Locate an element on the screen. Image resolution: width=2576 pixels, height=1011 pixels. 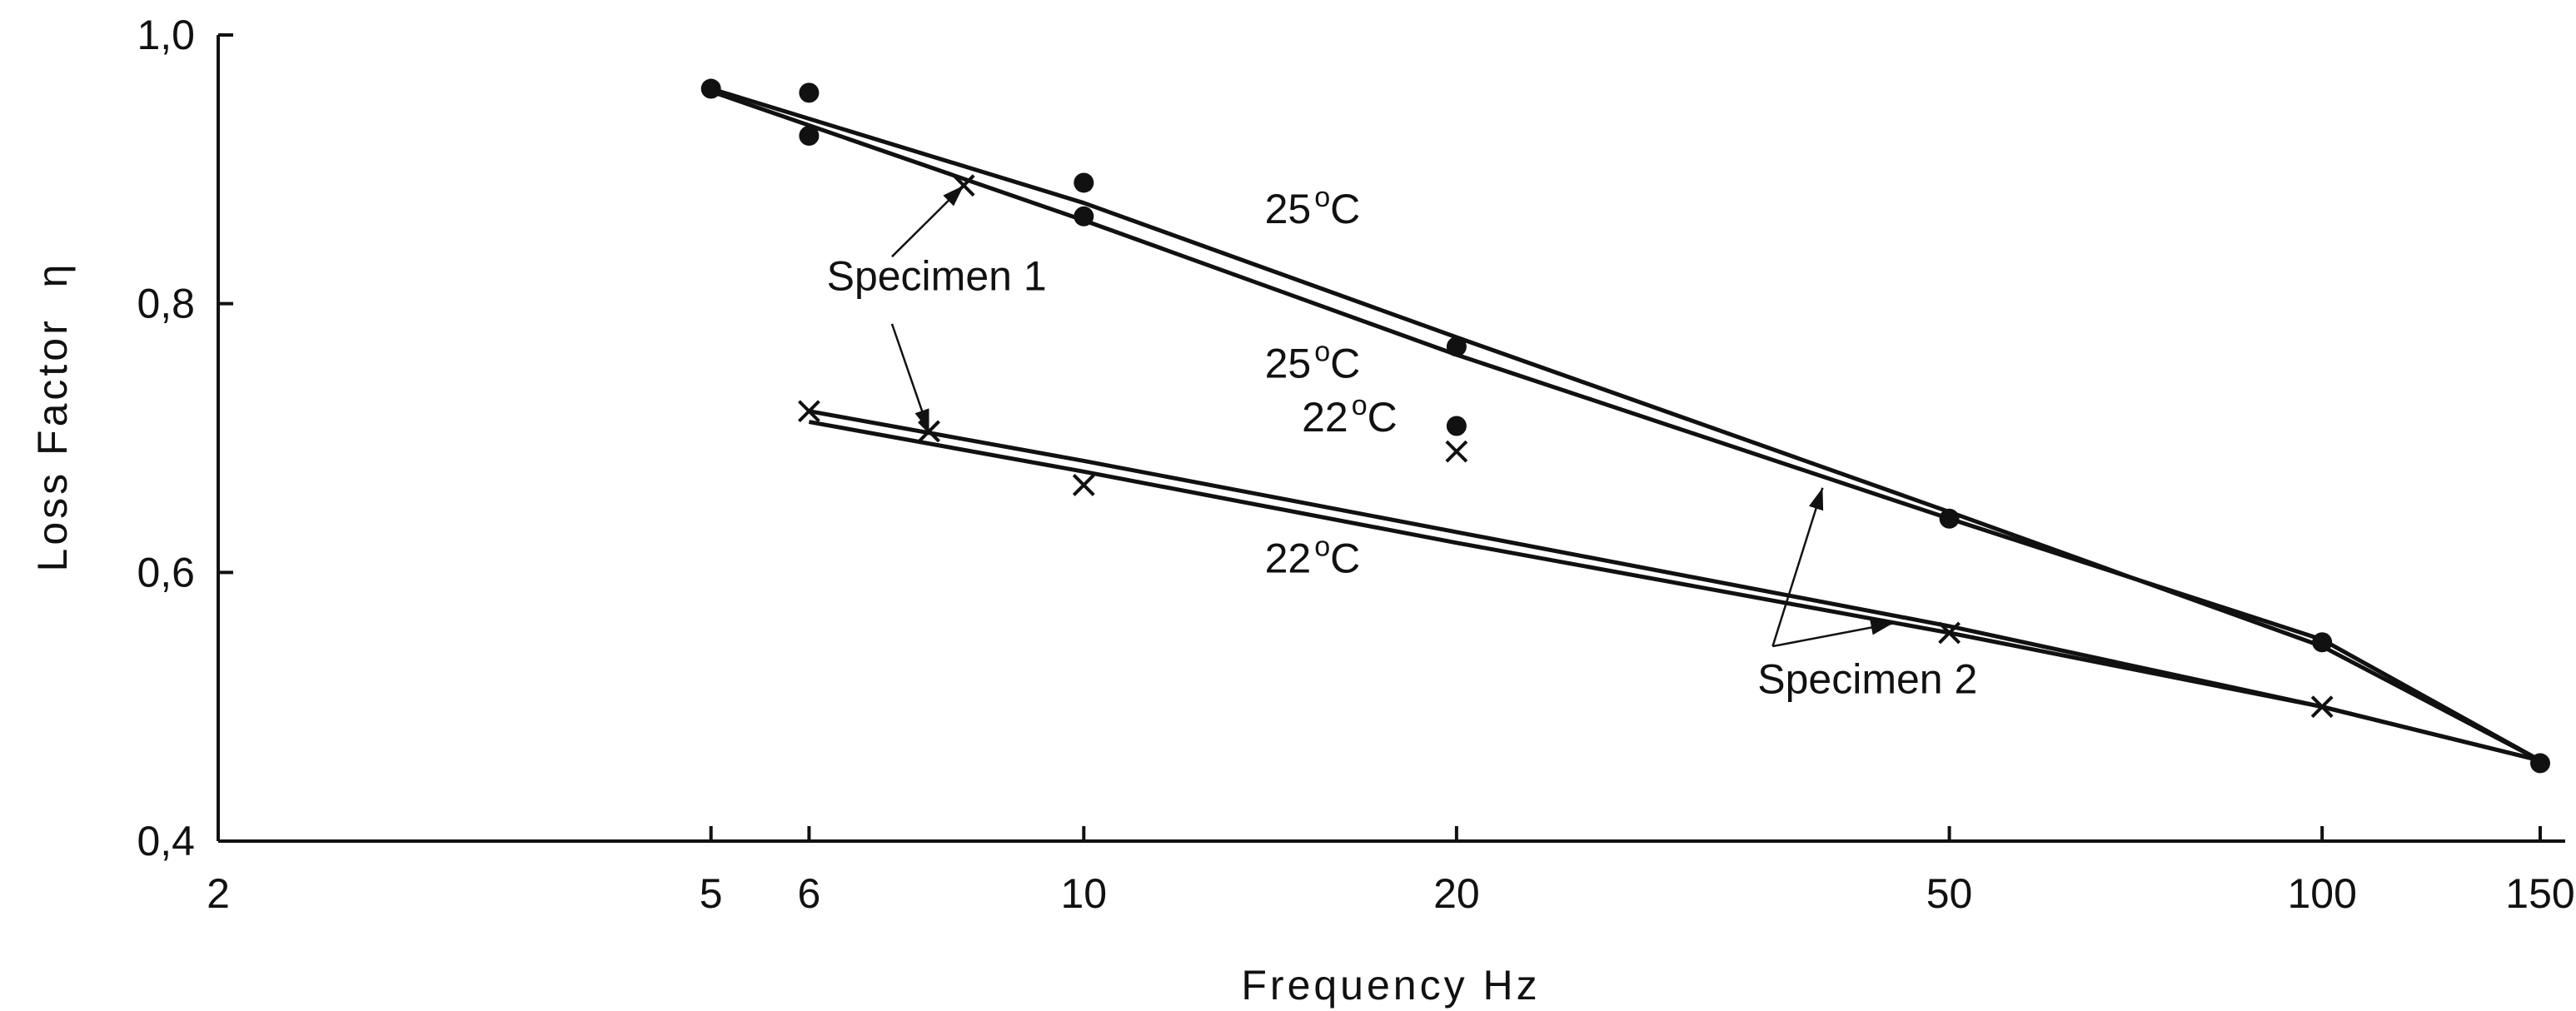
annotation-t25-lower: 25 oC is located at coordinates (1313, 361).